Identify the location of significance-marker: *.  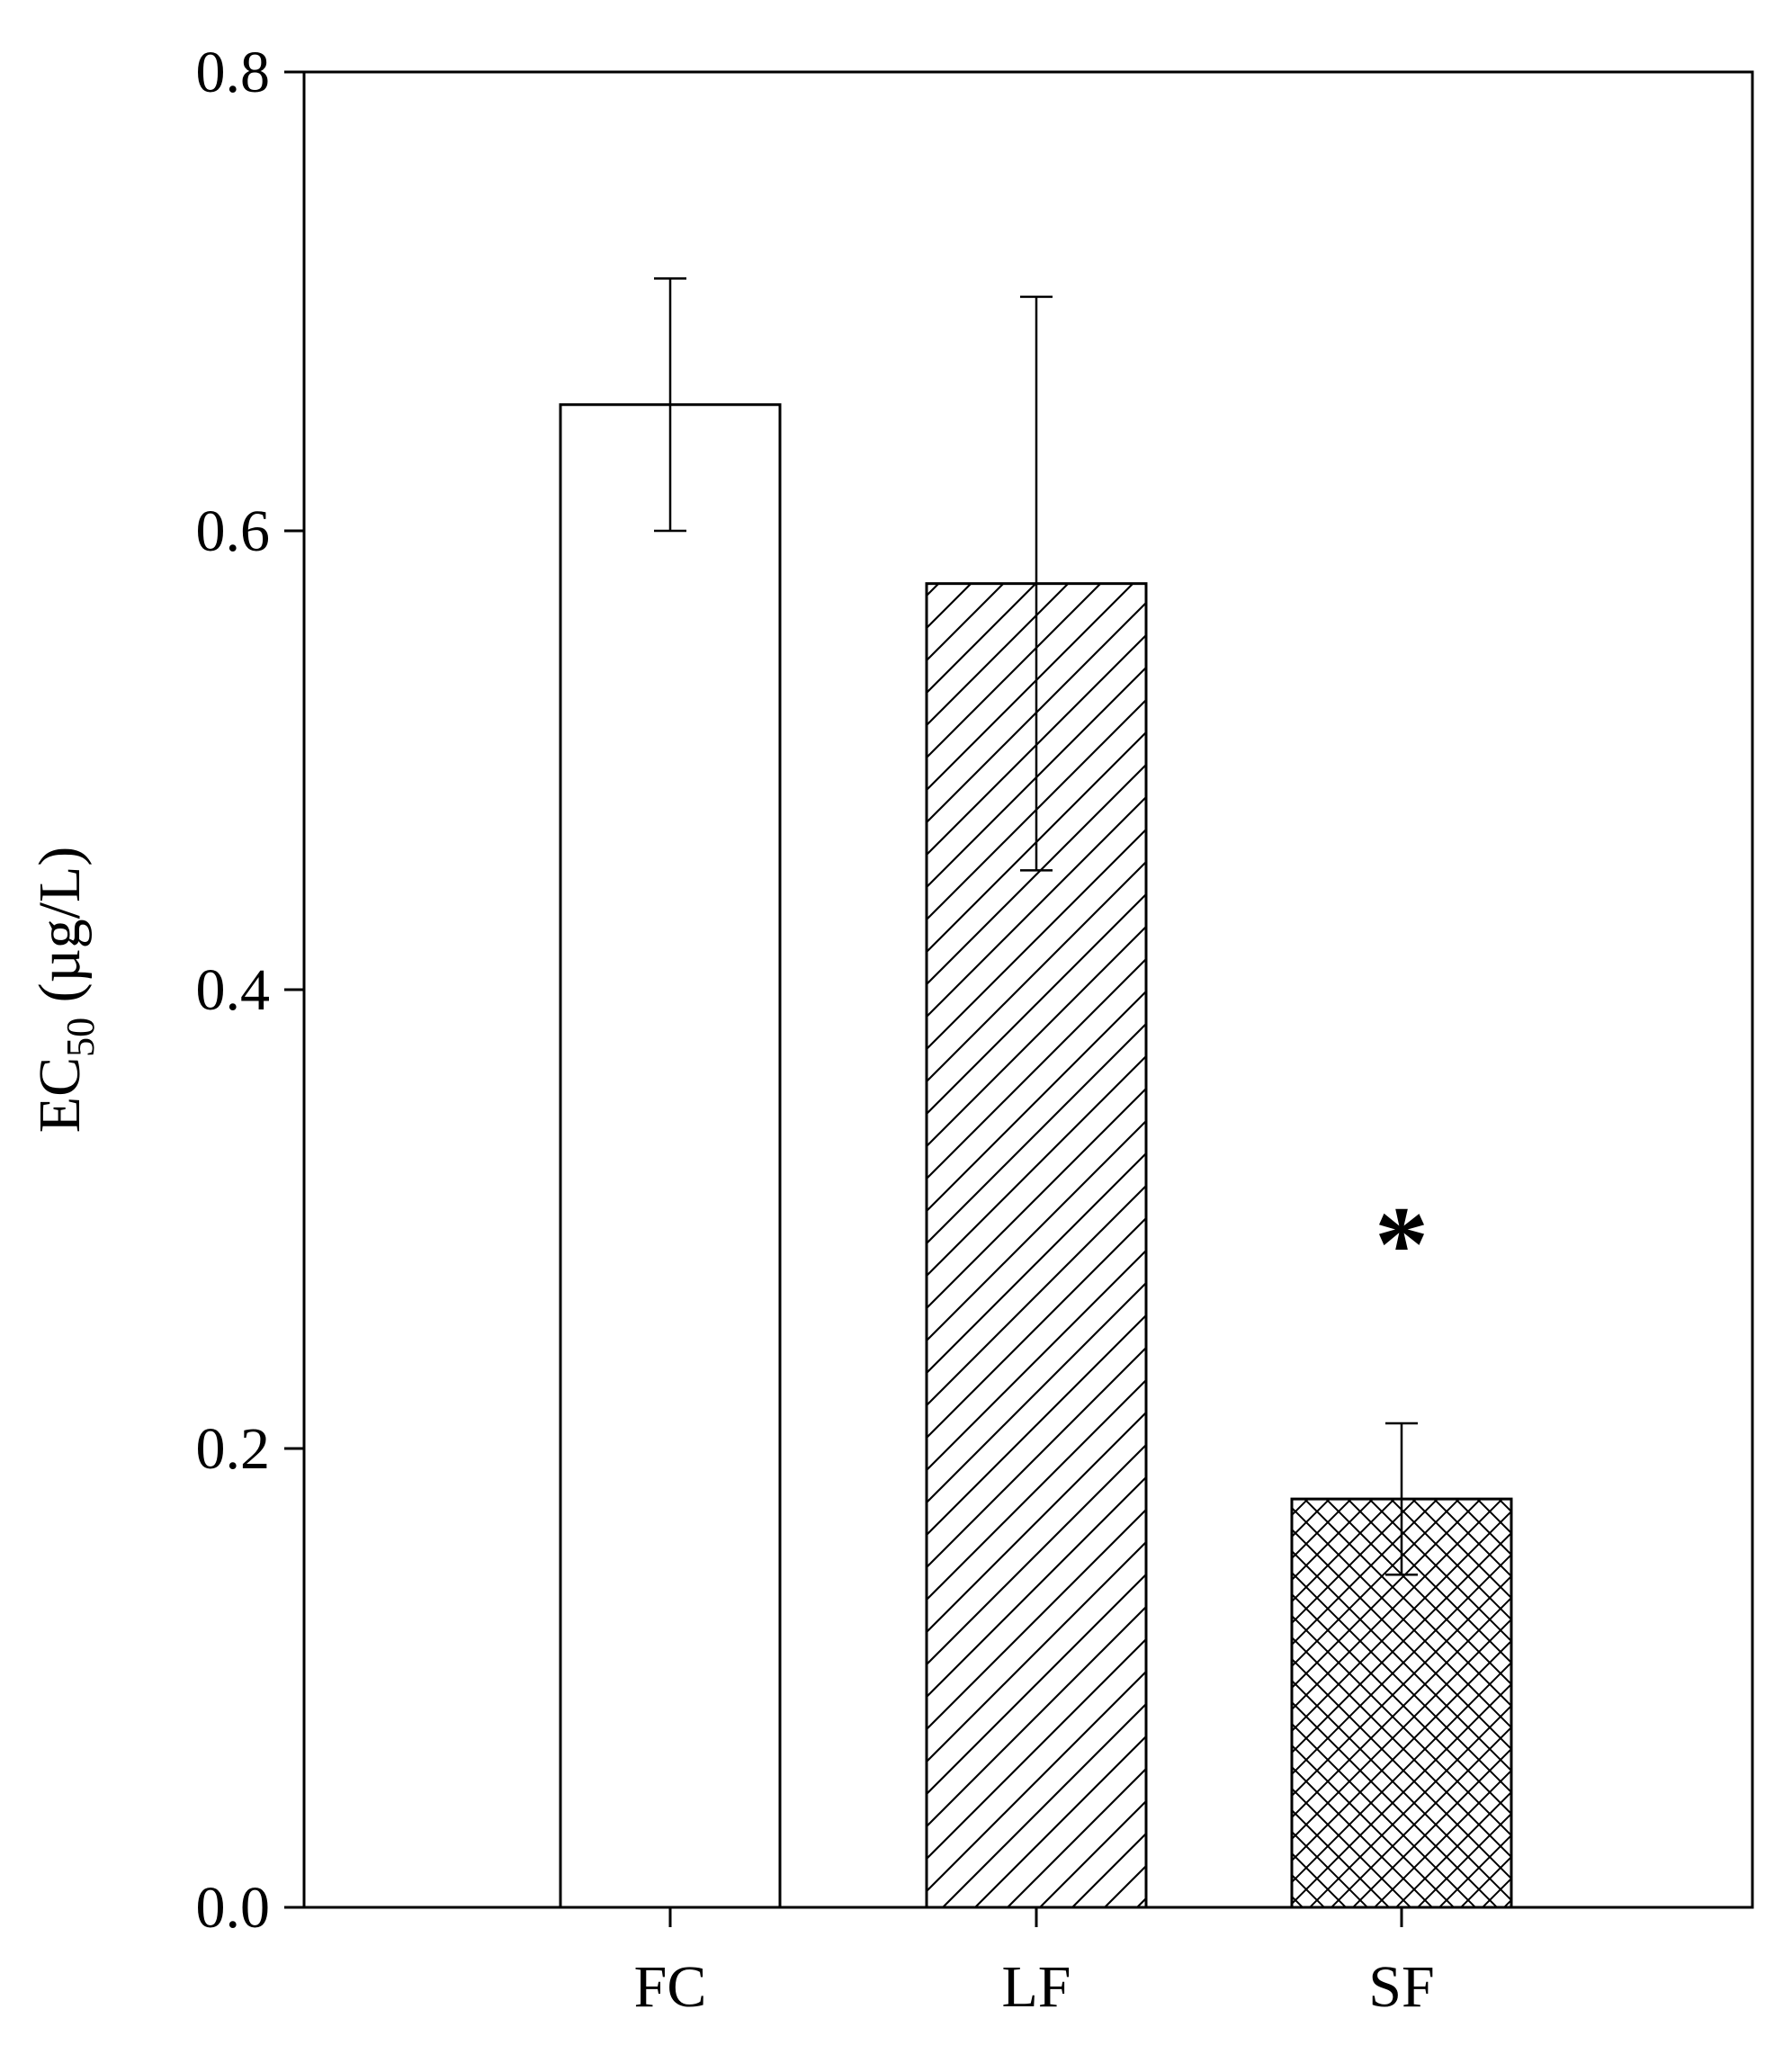
(1402, 1244).